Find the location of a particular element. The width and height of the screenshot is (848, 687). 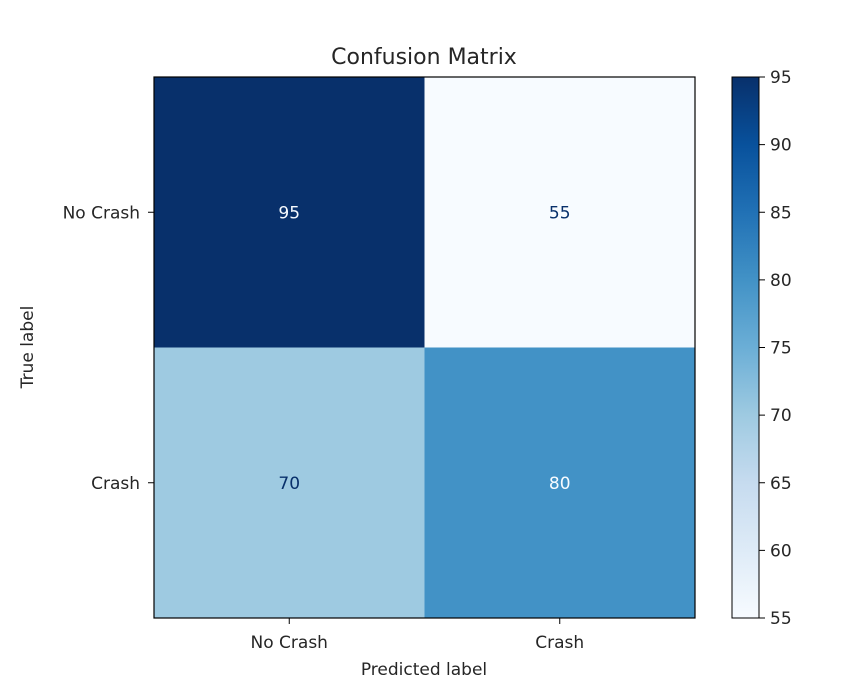

x-tick-label: No Crash is located at coordinates (289, 643).